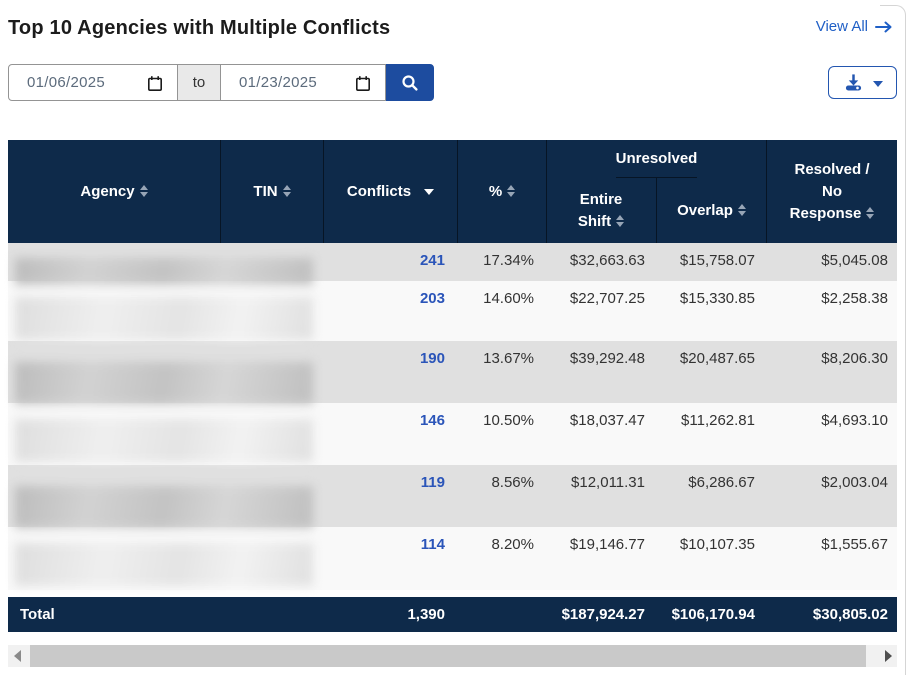 This screenshot has width=915, height=675. What do you see at coordinates (854, 420) in the screenshot?
I see `resolved-cell: $4,693.10` at bounding box center [854, 420].